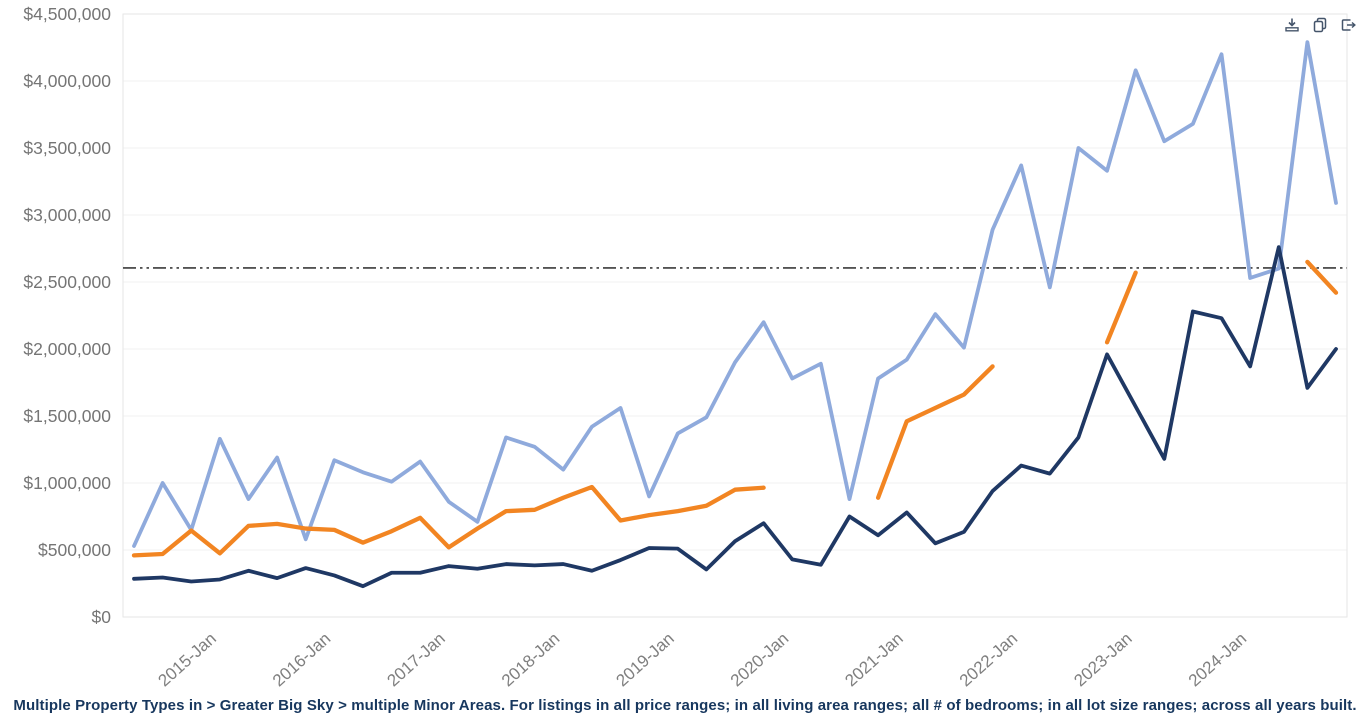 This screenshot has width=1370, height=725. What do you see at coordinates (873, 660) in the screenshot?
I see `x-axis-tick-label: 2021-Jan` at bounding box center [873, 660].